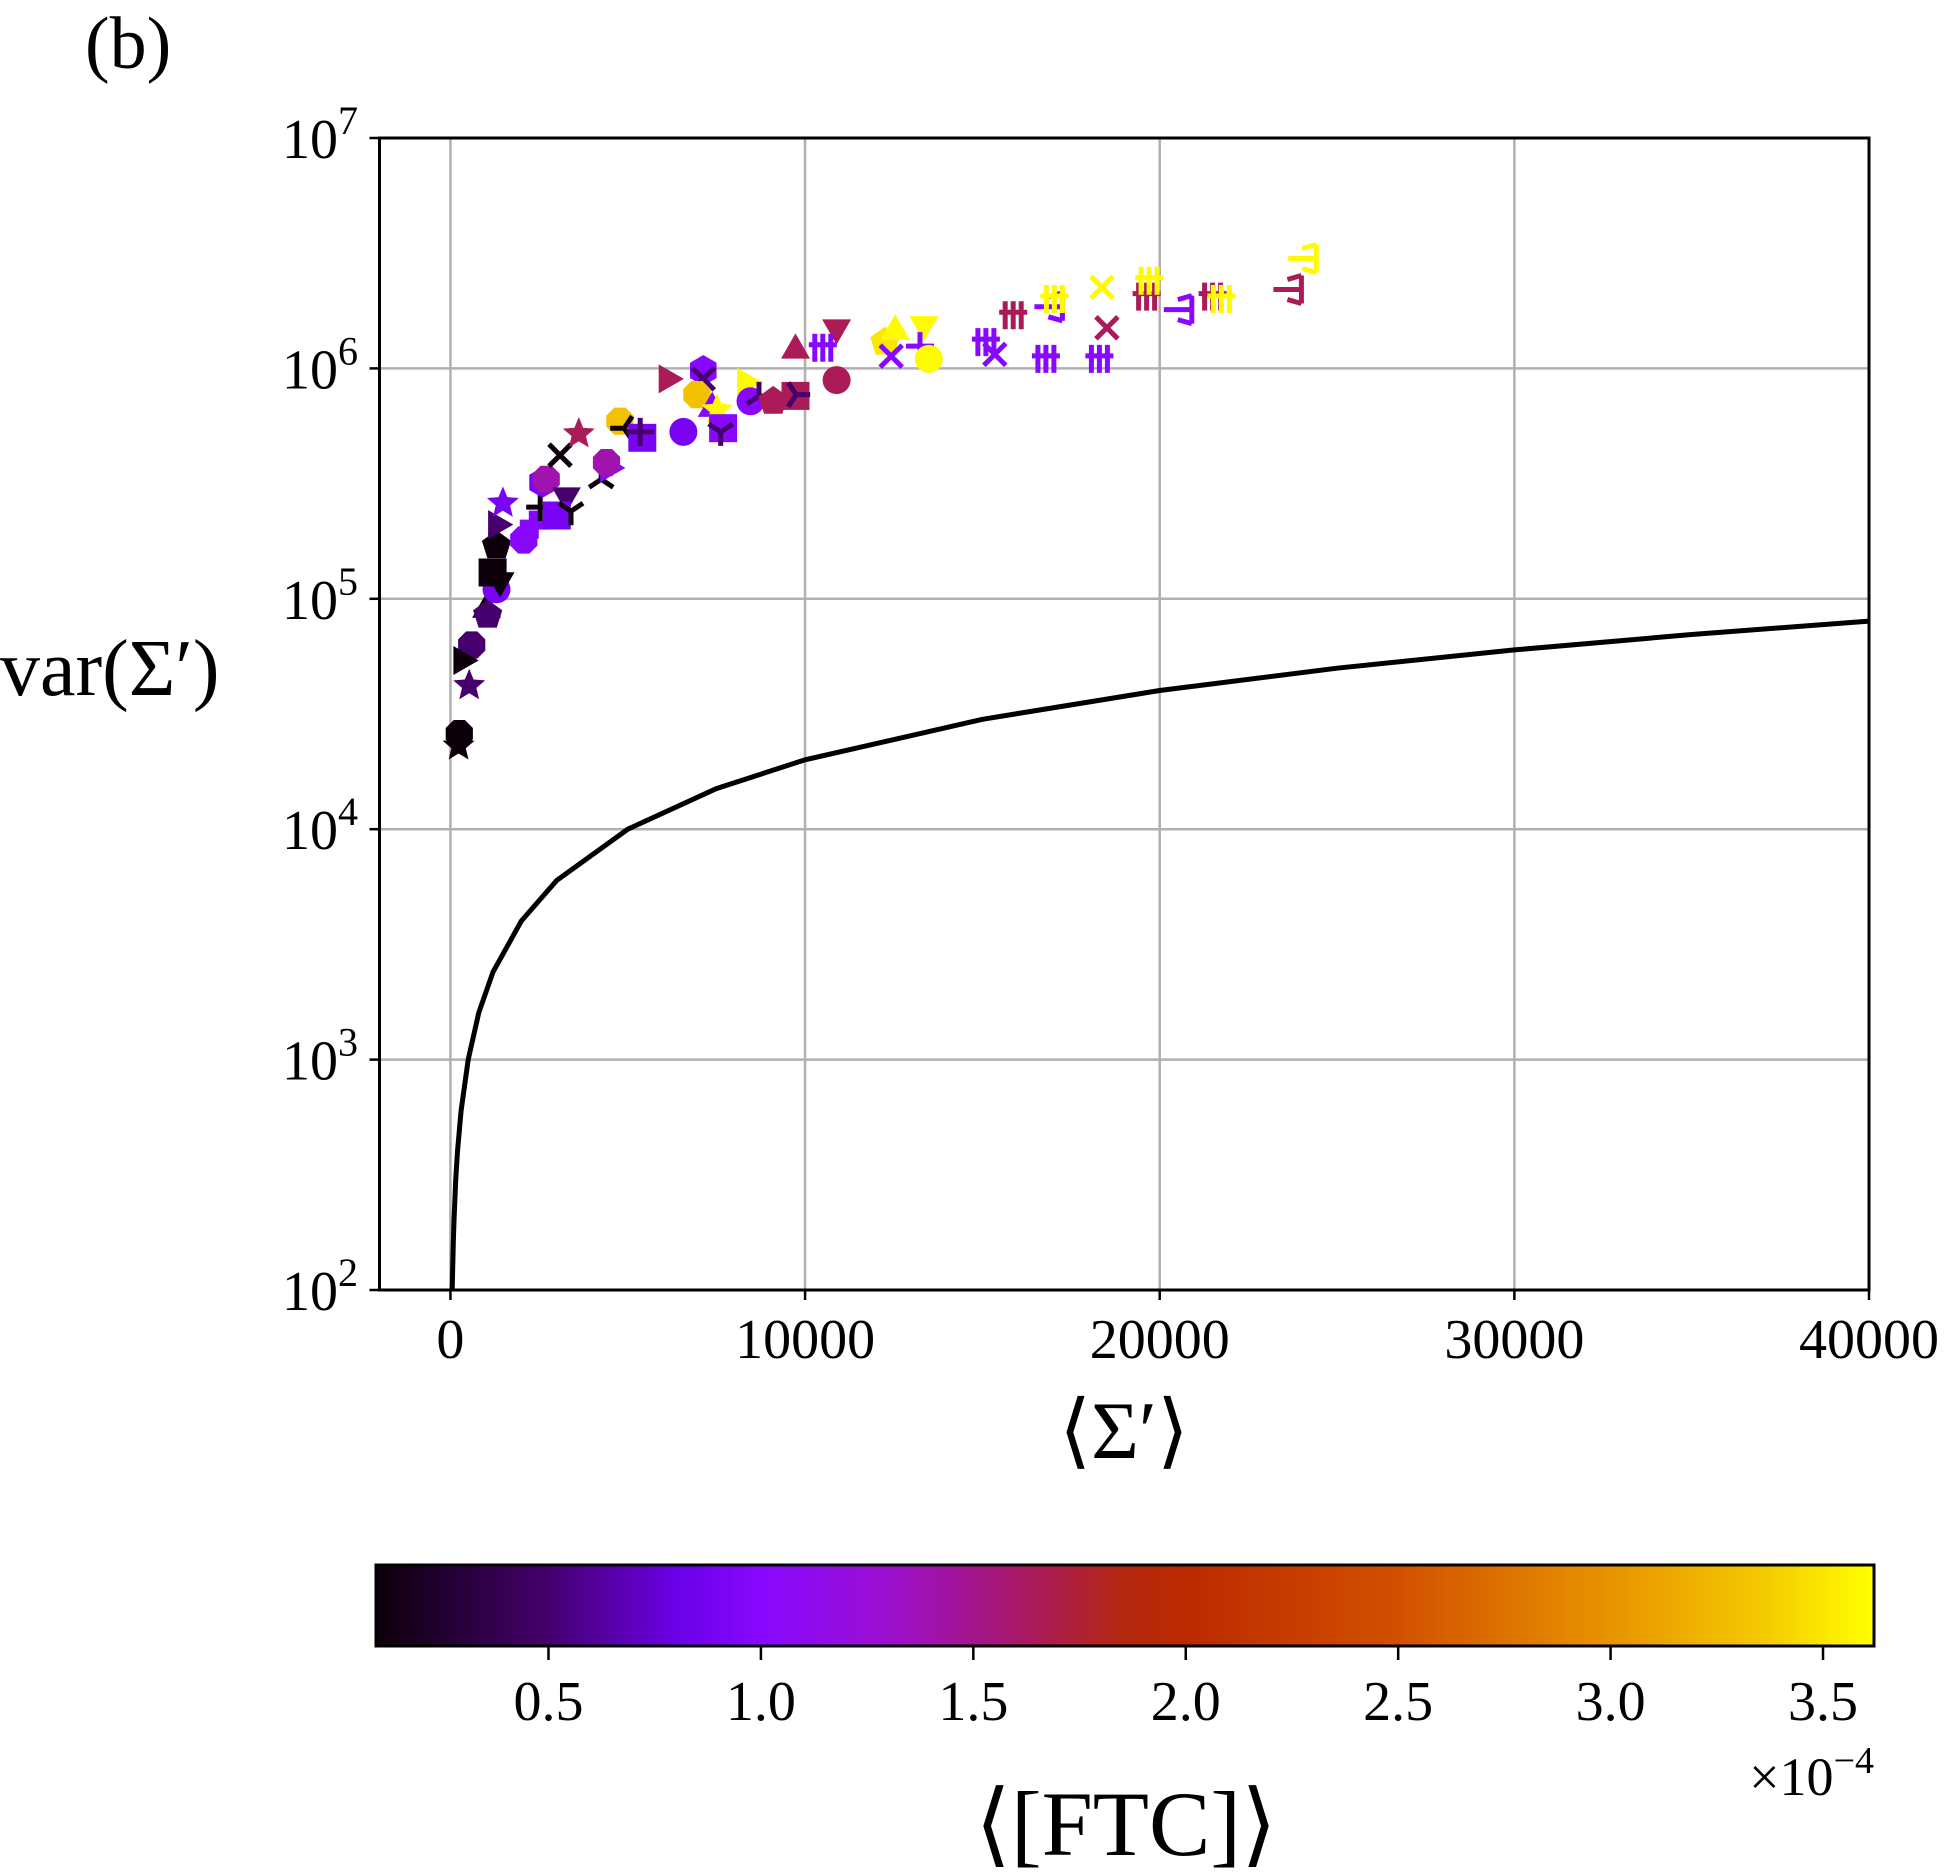 The image size is (1951, 1873). Describe the element at coordinates (1811, 1773) in the screenshot. I see `colorbar-multiplier: ×10⁻⁴` at that location.